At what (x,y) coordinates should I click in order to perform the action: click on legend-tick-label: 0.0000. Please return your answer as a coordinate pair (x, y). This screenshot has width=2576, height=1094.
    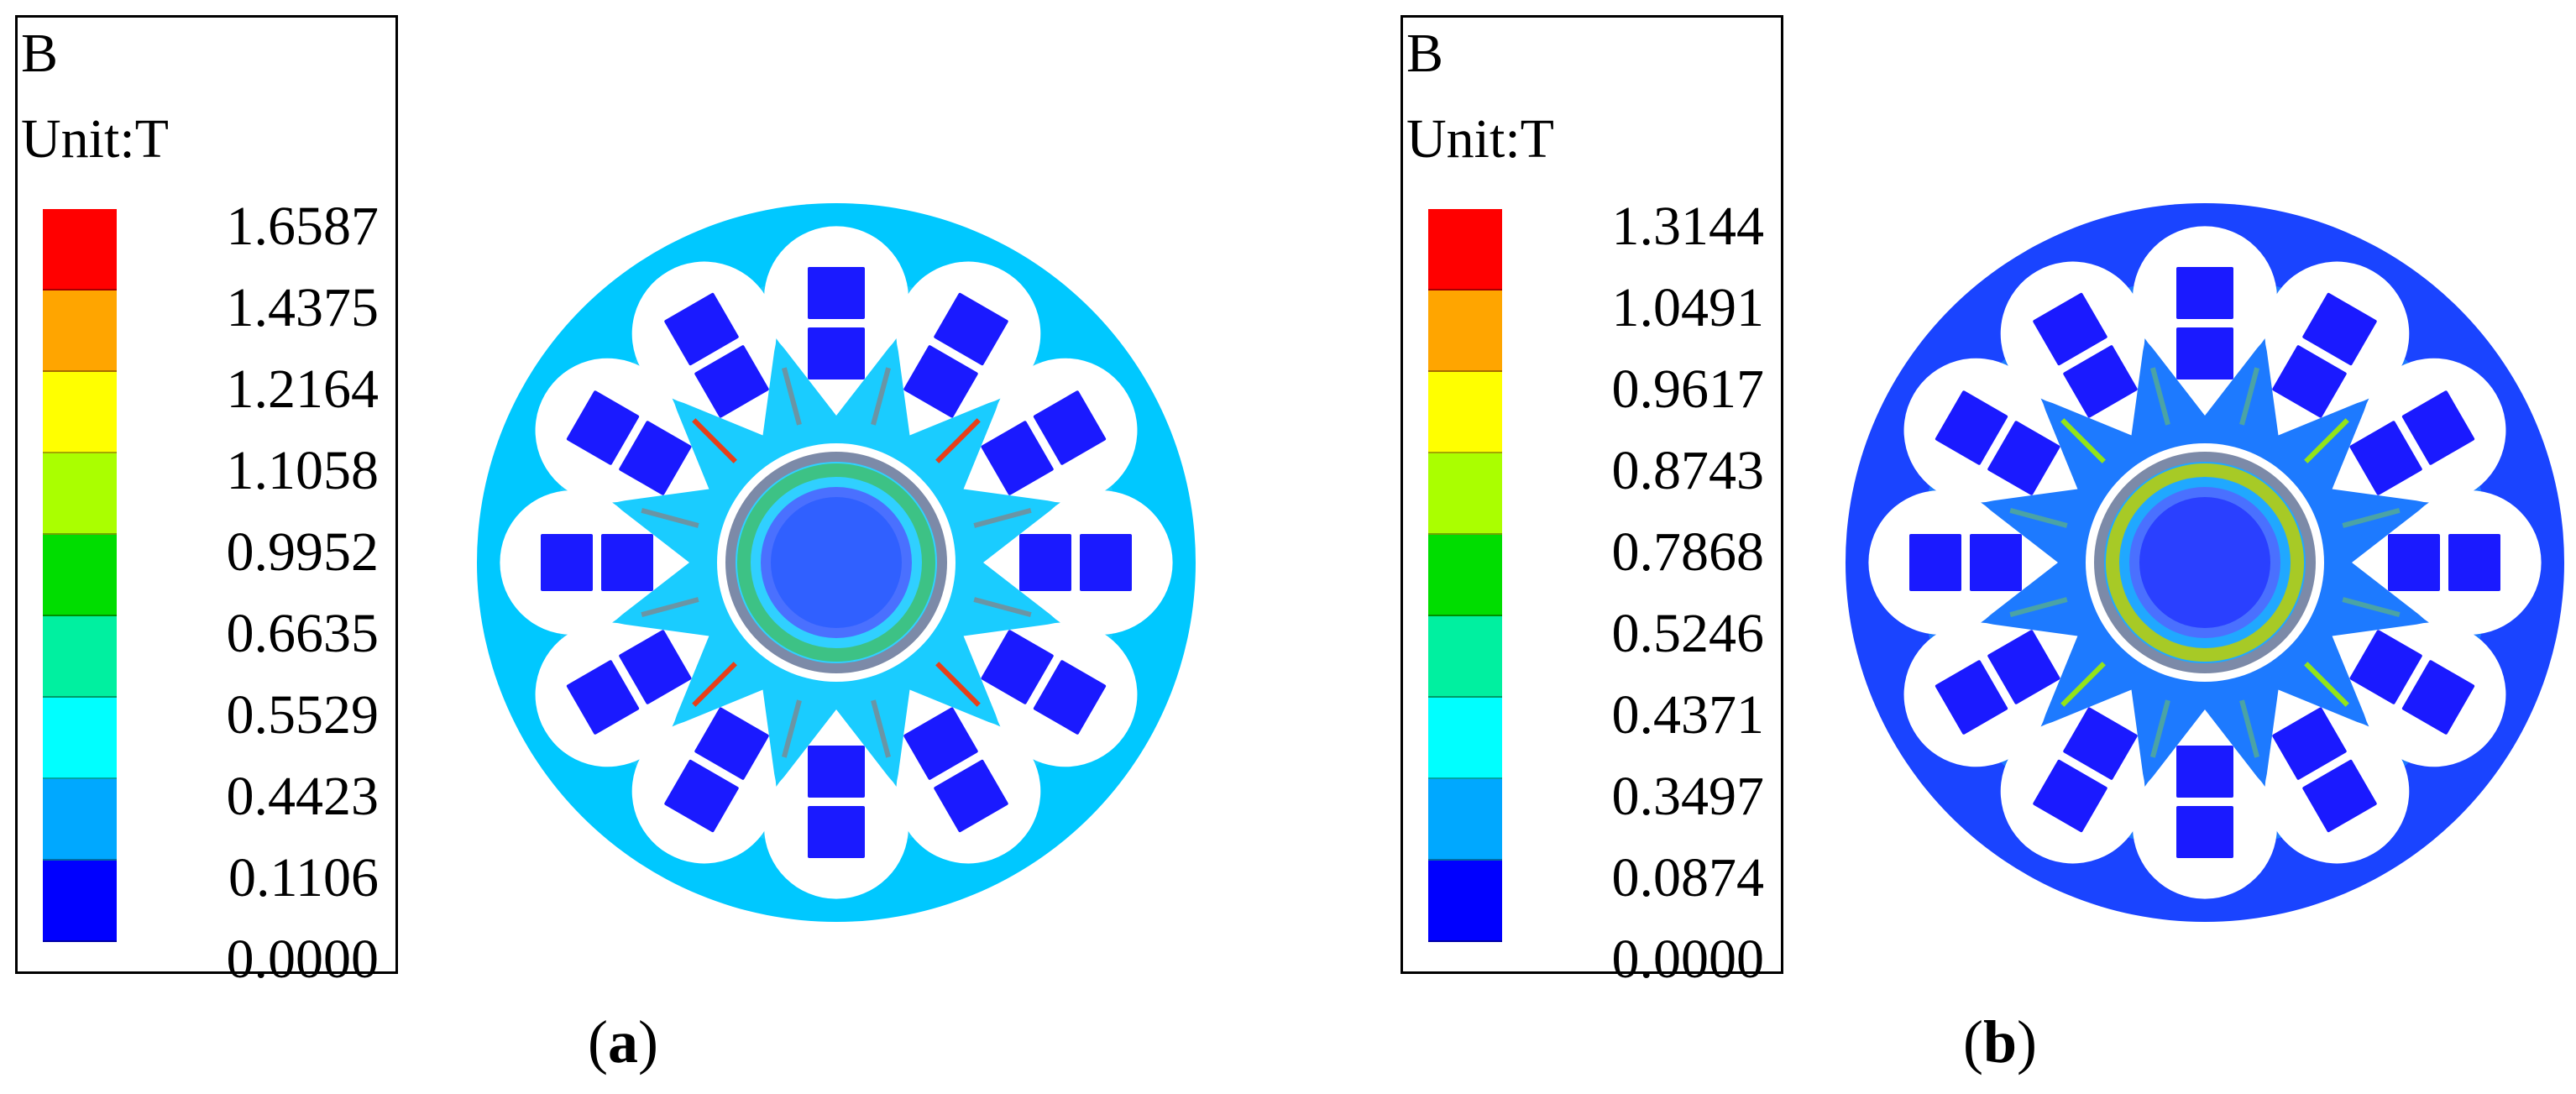
    Looking at the image, I should click on (1688, 959).